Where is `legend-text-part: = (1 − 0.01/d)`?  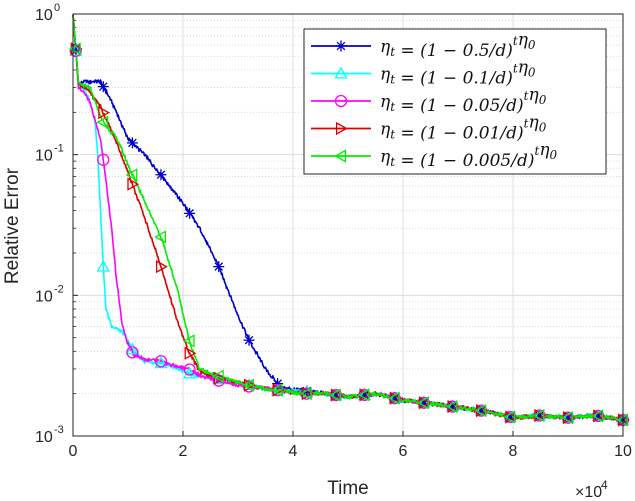
legend-text-part: = (1 − 0.01/d) is located at coordinates (459, 134).